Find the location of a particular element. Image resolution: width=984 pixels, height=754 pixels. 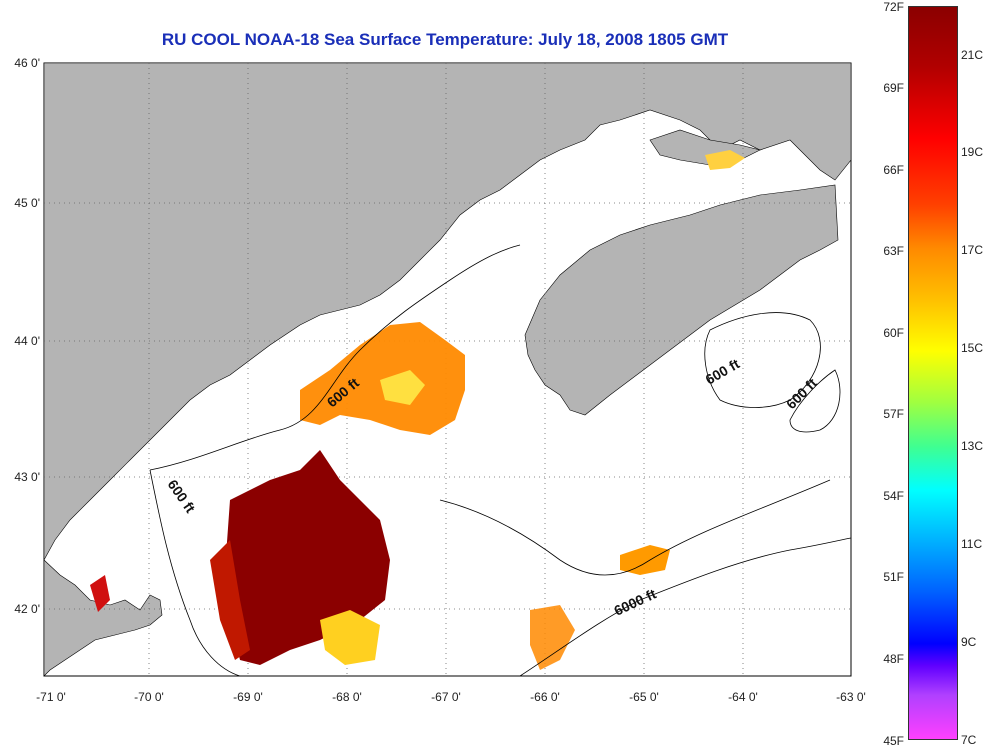

colorbar-f-54: 54F is located at coordinates (893, 496).